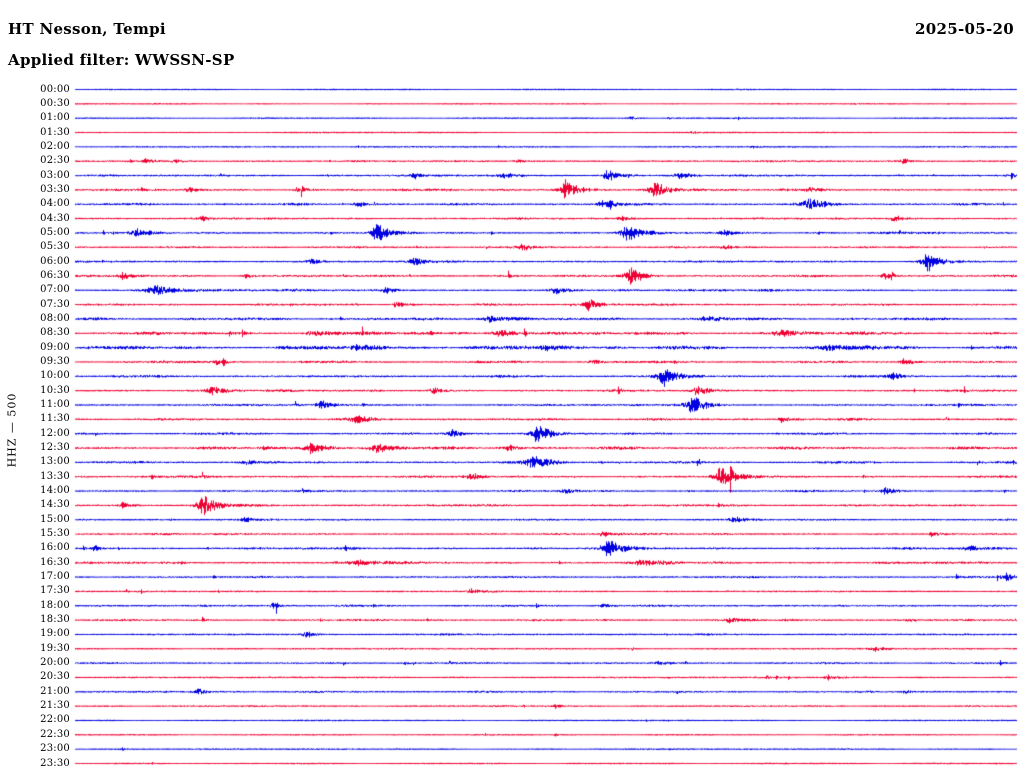  I want to click on time-label-14:30: 14:30, so click(55, 505).